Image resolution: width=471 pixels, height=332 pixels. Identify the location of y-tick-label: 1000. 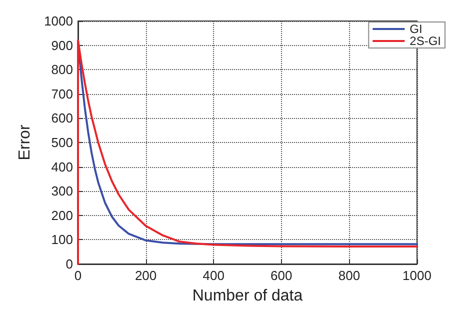
(58, 21).